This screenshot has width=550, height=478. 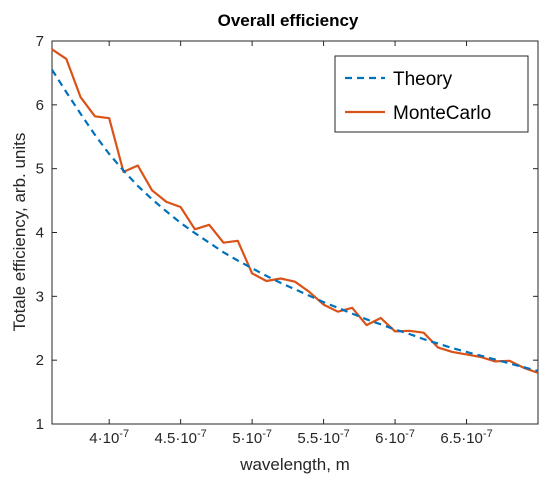 What do you see at coordinates (423, 79) in the screenshot?
I see `legend-label-theory: Theory` at bounding box center [423, 79].